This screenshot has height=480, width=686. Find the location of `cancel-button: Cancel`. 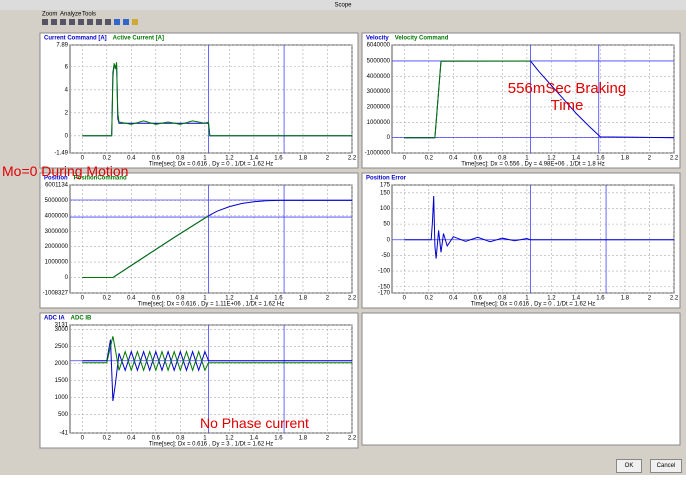

cancel-button: Cancel is located at coordinates (666, 466).